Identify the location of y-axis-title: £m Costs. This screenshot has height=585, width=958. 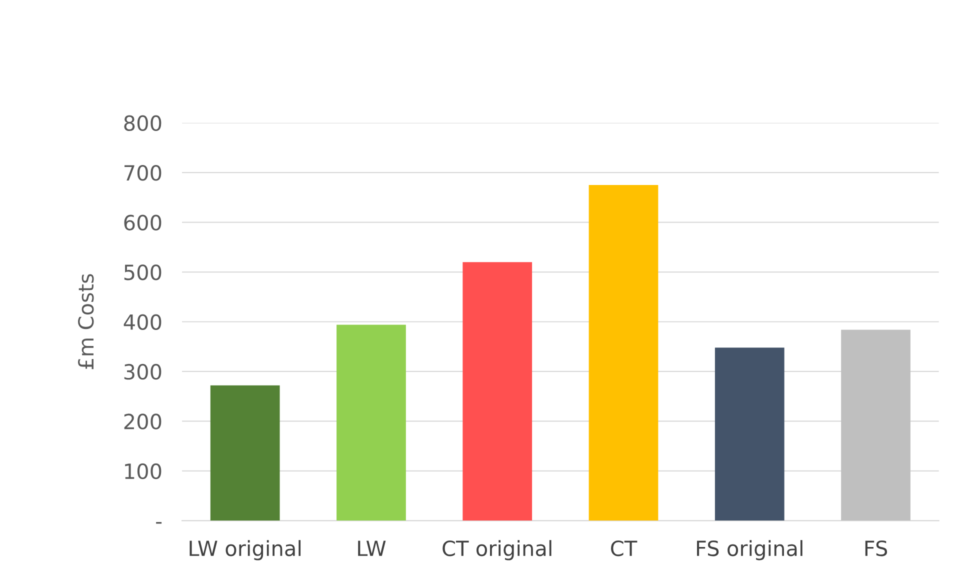
(86, 322).